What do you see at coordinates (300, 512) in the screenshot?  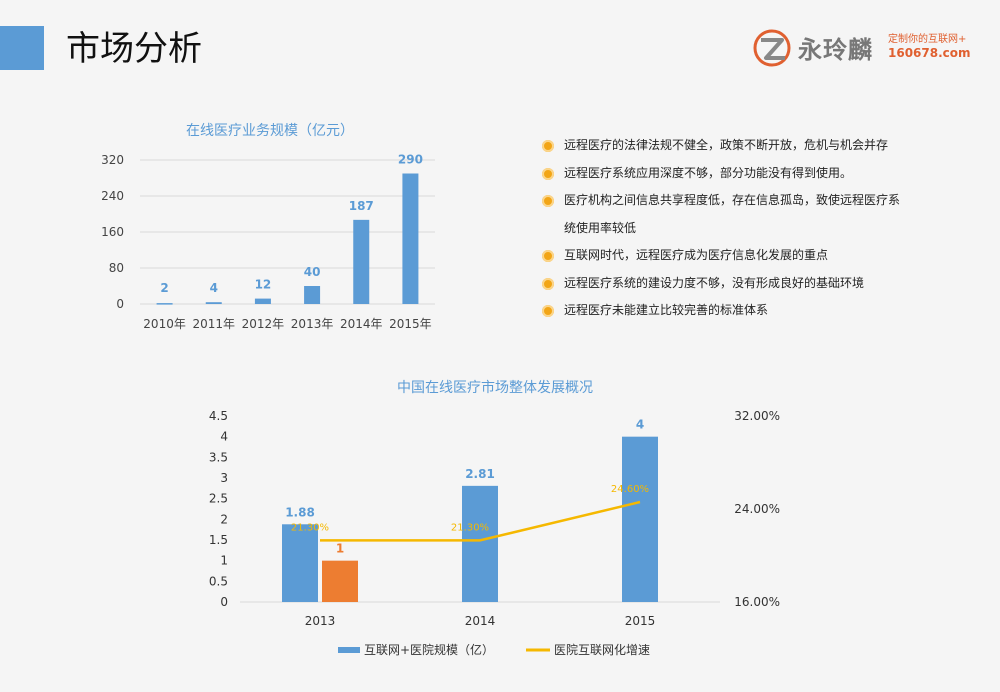 I see `data-label: 1.88` at bounding box center [300, 512].